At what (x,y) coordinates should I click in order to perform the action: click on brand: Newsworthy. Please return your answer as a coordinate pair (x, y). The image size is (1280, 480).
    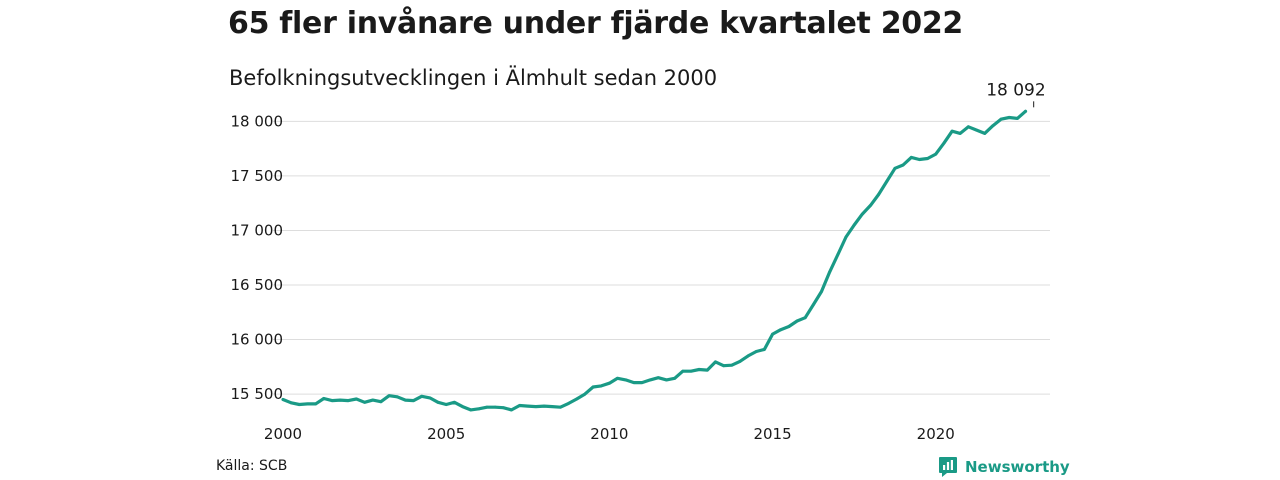
    Looking at the image, I should click on (1004, 467).